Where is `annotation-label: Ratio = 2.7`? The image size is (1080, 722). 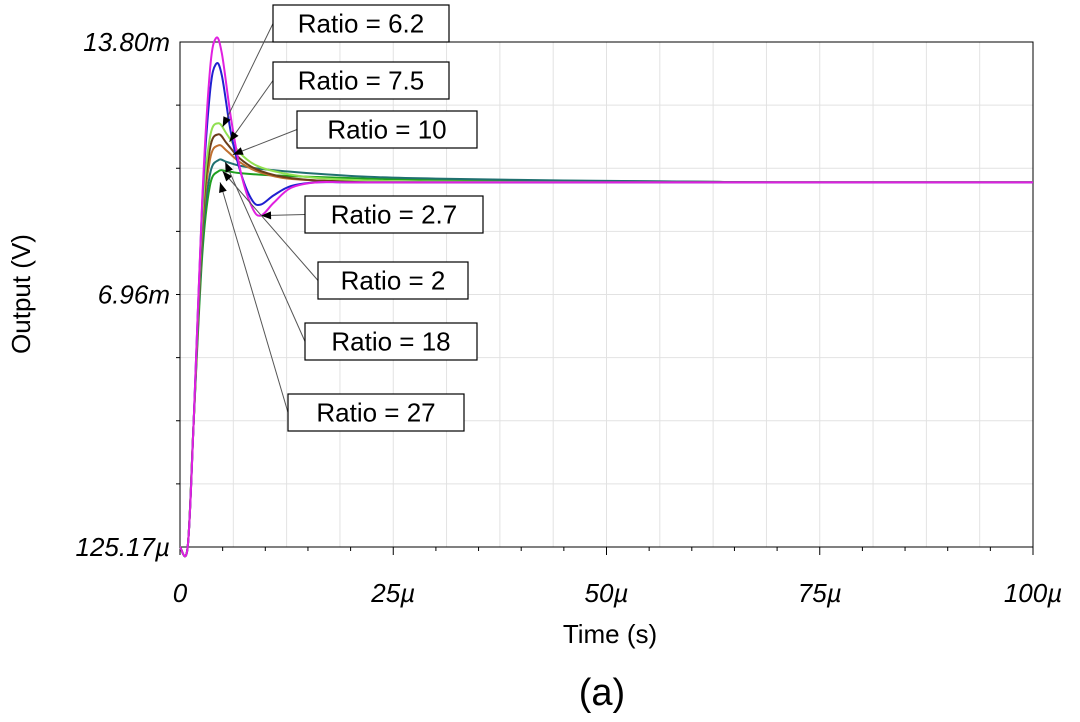
annotation-label: Ratio = 2.7 is located at coordinates (394, 215).